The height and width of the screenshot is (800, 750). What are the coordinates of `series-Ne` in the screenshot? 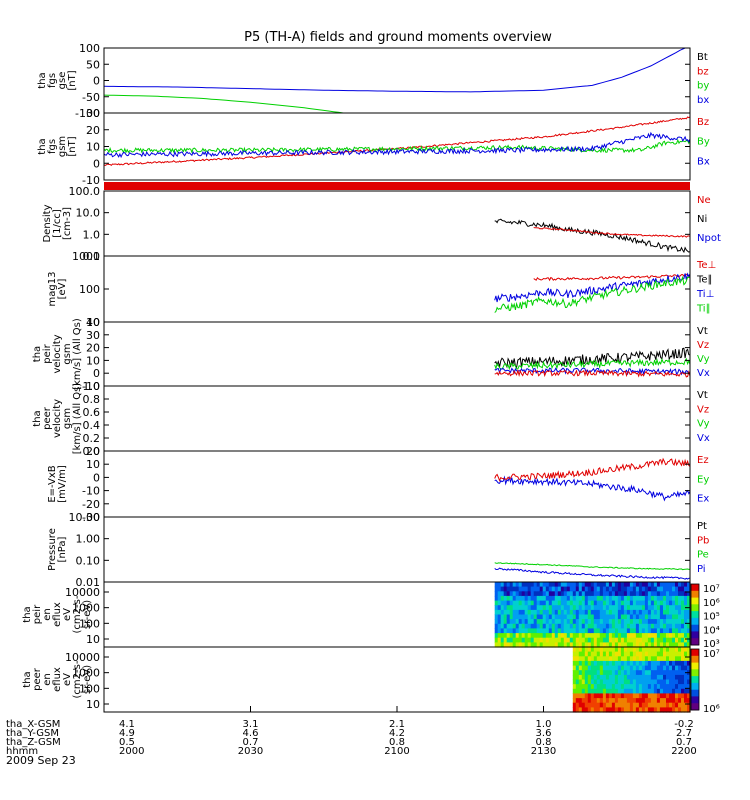 It's located at (612, 232).